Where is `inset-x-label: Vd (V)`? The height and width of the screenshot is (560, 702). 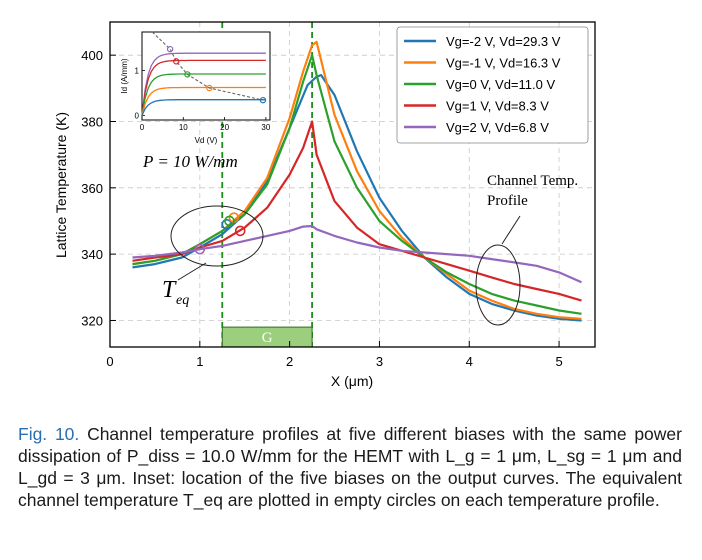 inset-x-label: Vd (V) is located at coordinates (206, 140).